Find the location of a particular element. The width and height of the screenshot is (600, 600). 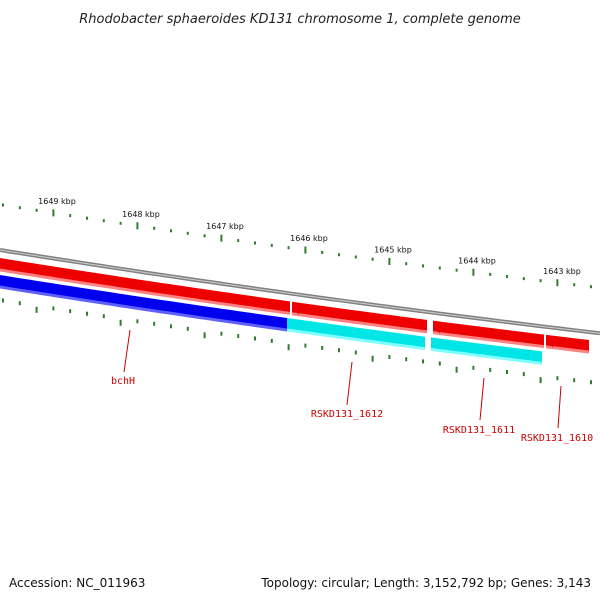

gene-label: RSKD131_1612 is located at coordinates (347, 414).